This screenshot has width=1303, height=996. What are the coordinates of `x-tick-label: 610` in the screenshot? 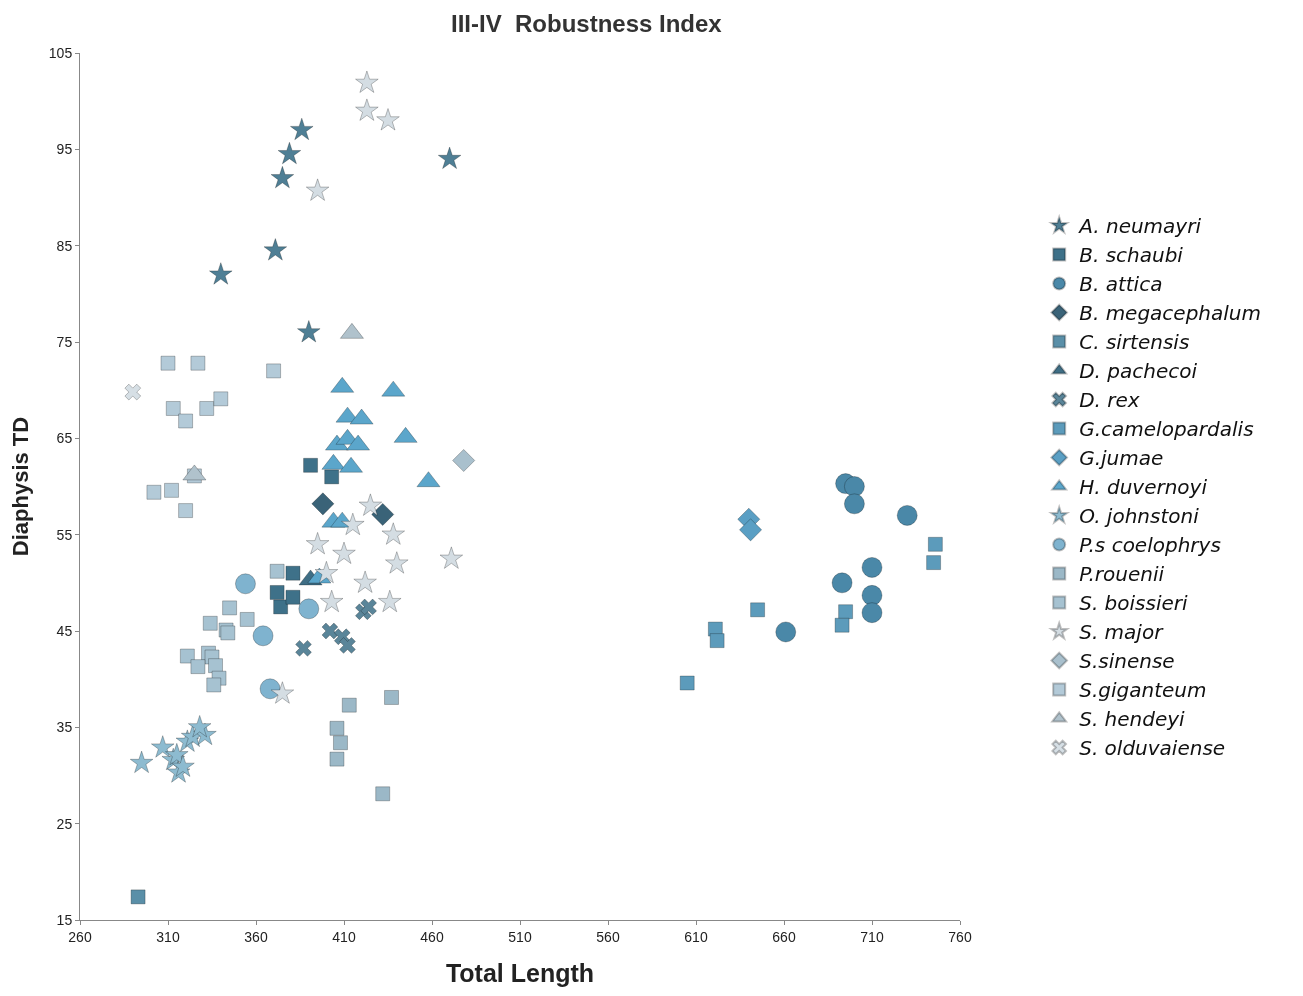 It's located at (696, 936).